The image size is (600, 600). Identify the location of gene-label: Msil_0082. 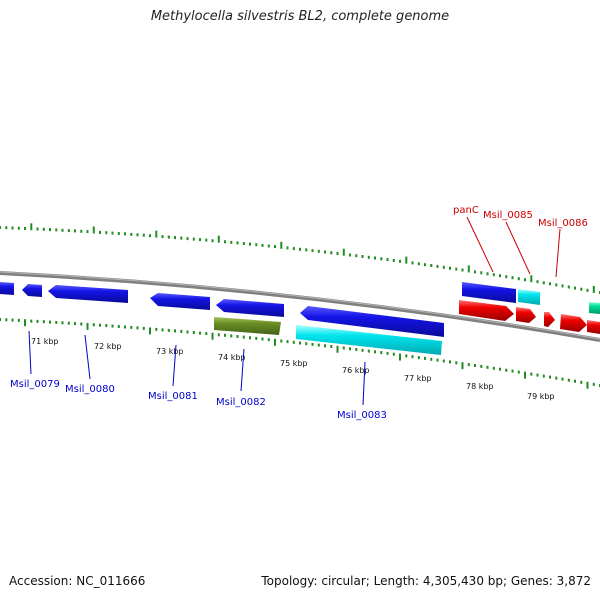
(241, 402).